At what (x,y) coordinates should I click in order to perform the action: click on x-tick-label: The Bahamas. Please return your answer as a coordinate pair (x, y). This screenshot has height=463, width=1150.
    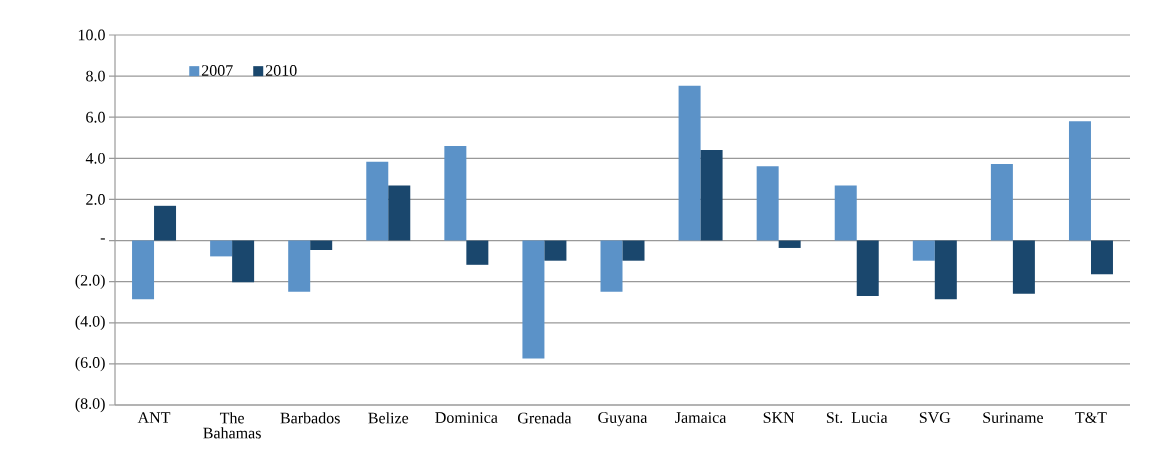
    Looking at the image, I should click on (232, 425).